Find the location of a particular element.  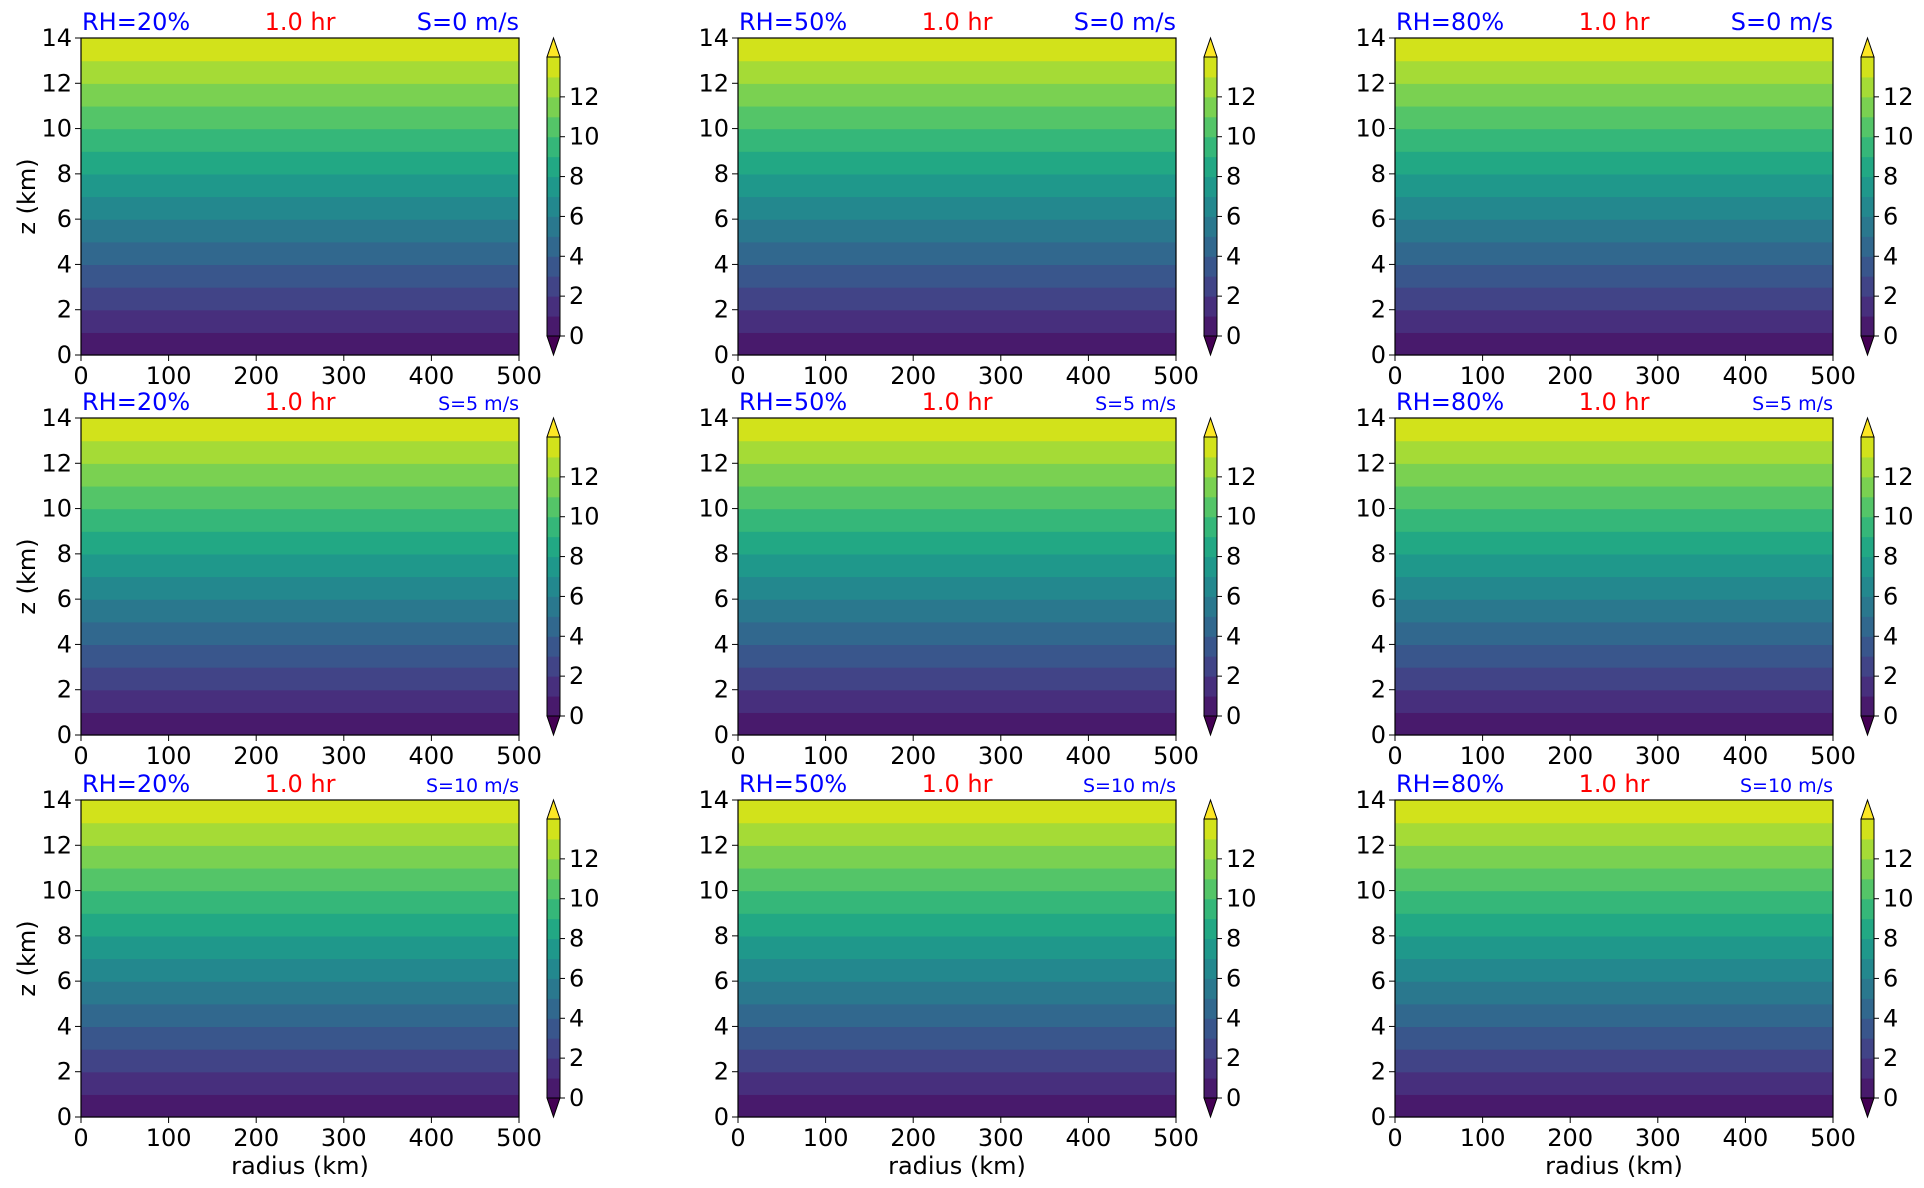

panel-shear-label: S=0 m/s is located at coordinates (468, 22).